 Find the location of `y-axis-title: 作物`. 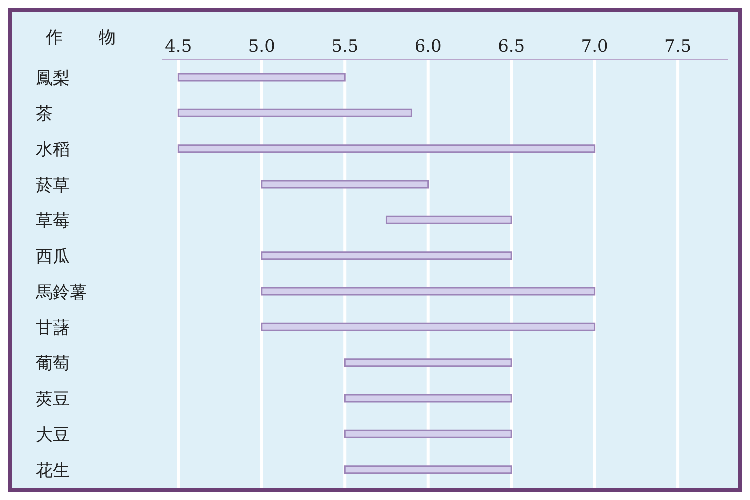

y-axis-title: 作物 is located at coordinates (99, 38).